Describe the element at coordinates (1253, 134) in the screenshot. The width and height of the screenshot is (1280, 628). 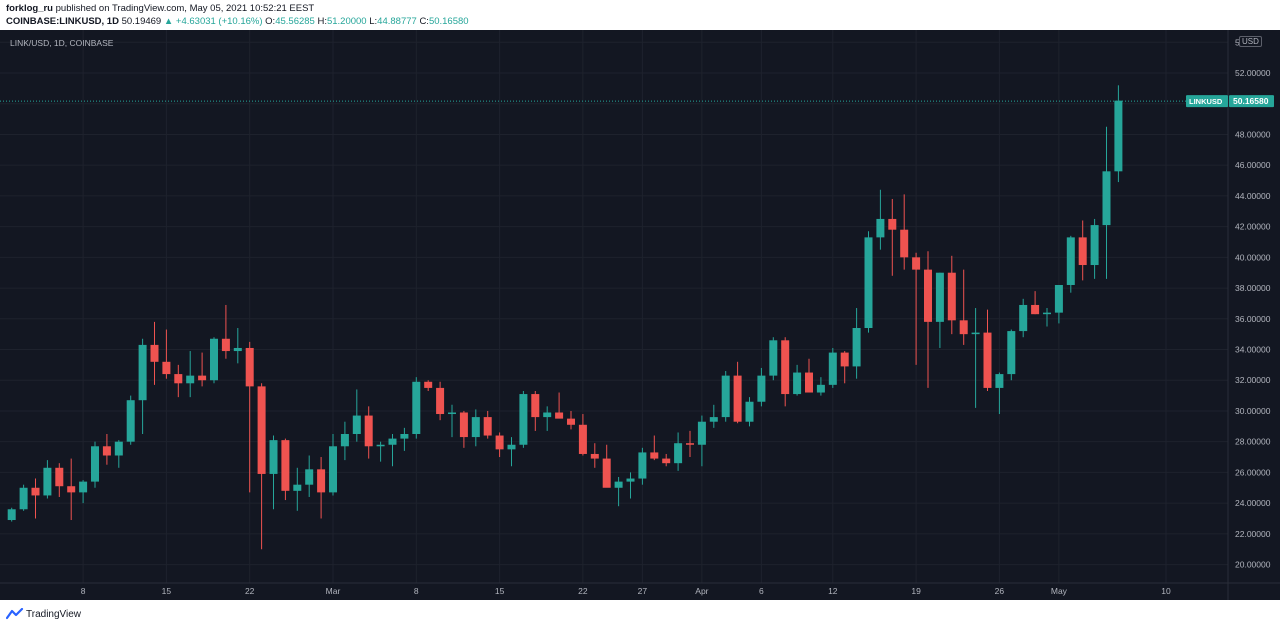
I see `y-tick-label: 48.00000` at that location.